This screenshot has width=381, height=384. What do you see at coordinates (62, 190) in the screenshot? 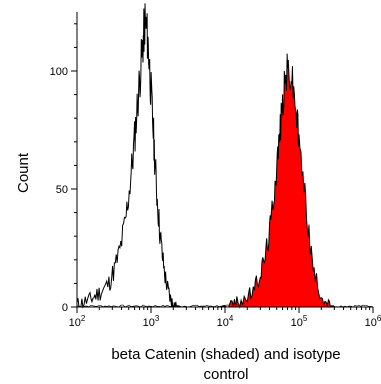
I see `y-tick-label: 50` at bounding box center [62, 190].